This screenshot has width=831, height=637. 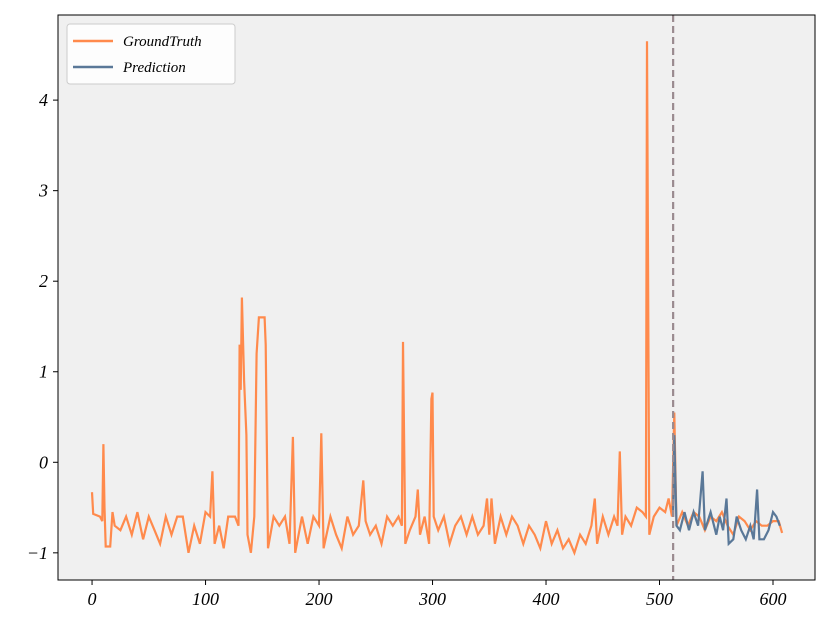 I want to click on x-tick-label: 400, so click(x=546, y=599).